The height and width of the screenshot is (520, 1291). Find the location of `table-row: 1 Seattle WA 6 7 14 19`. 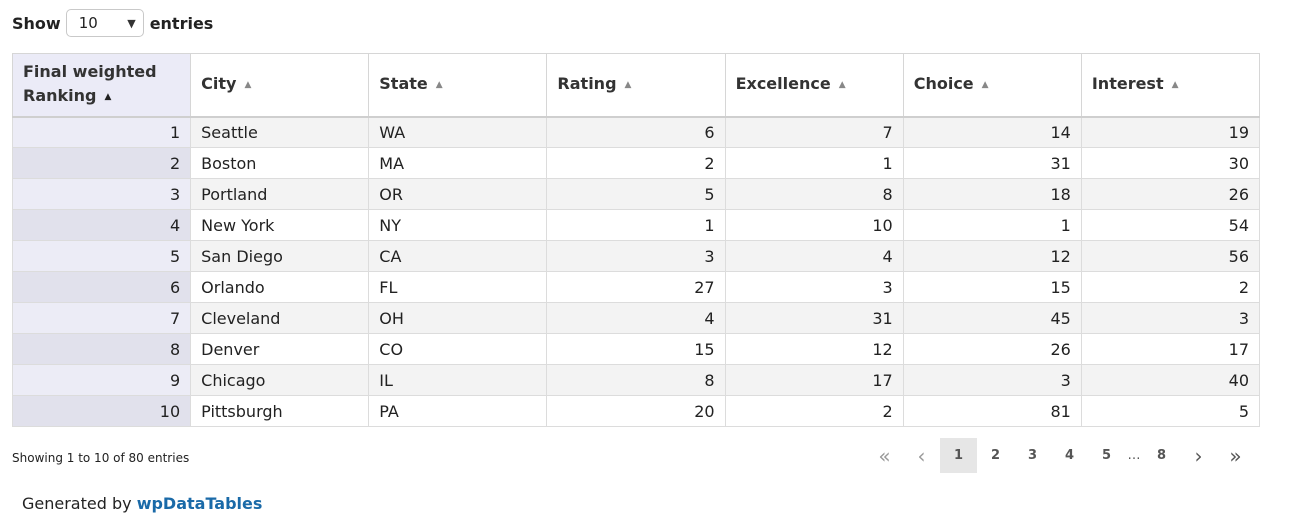

table-row: 1 Seattle WA 6 7 14 19 is located at coordinates (636, 132).